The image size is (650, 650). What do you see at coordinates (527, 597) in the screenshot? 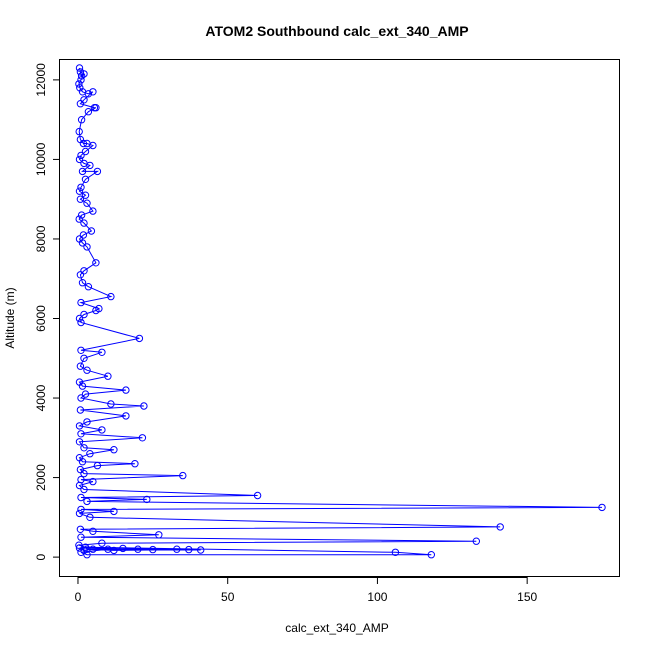
I see `x-tick-label: 150` at bounding box center [527, 597].